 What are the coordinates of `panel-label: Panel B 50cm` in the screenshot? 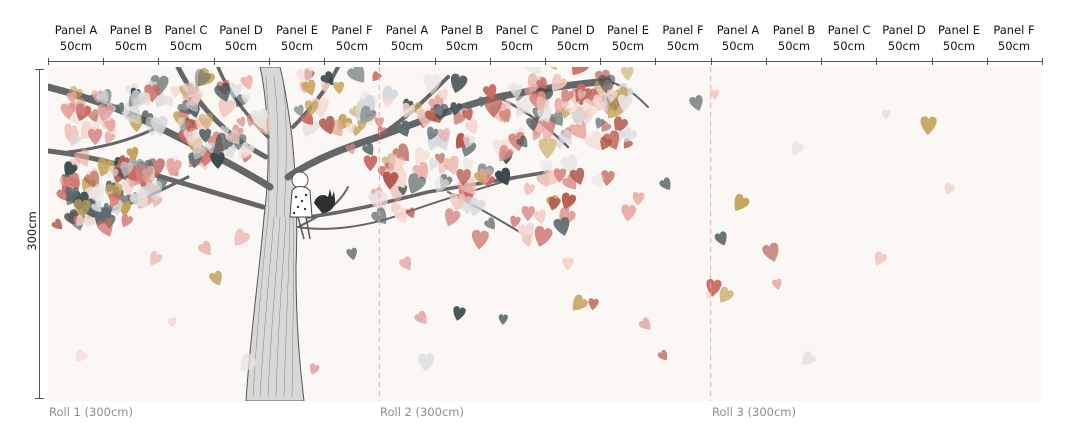 It's located at (794, 38).